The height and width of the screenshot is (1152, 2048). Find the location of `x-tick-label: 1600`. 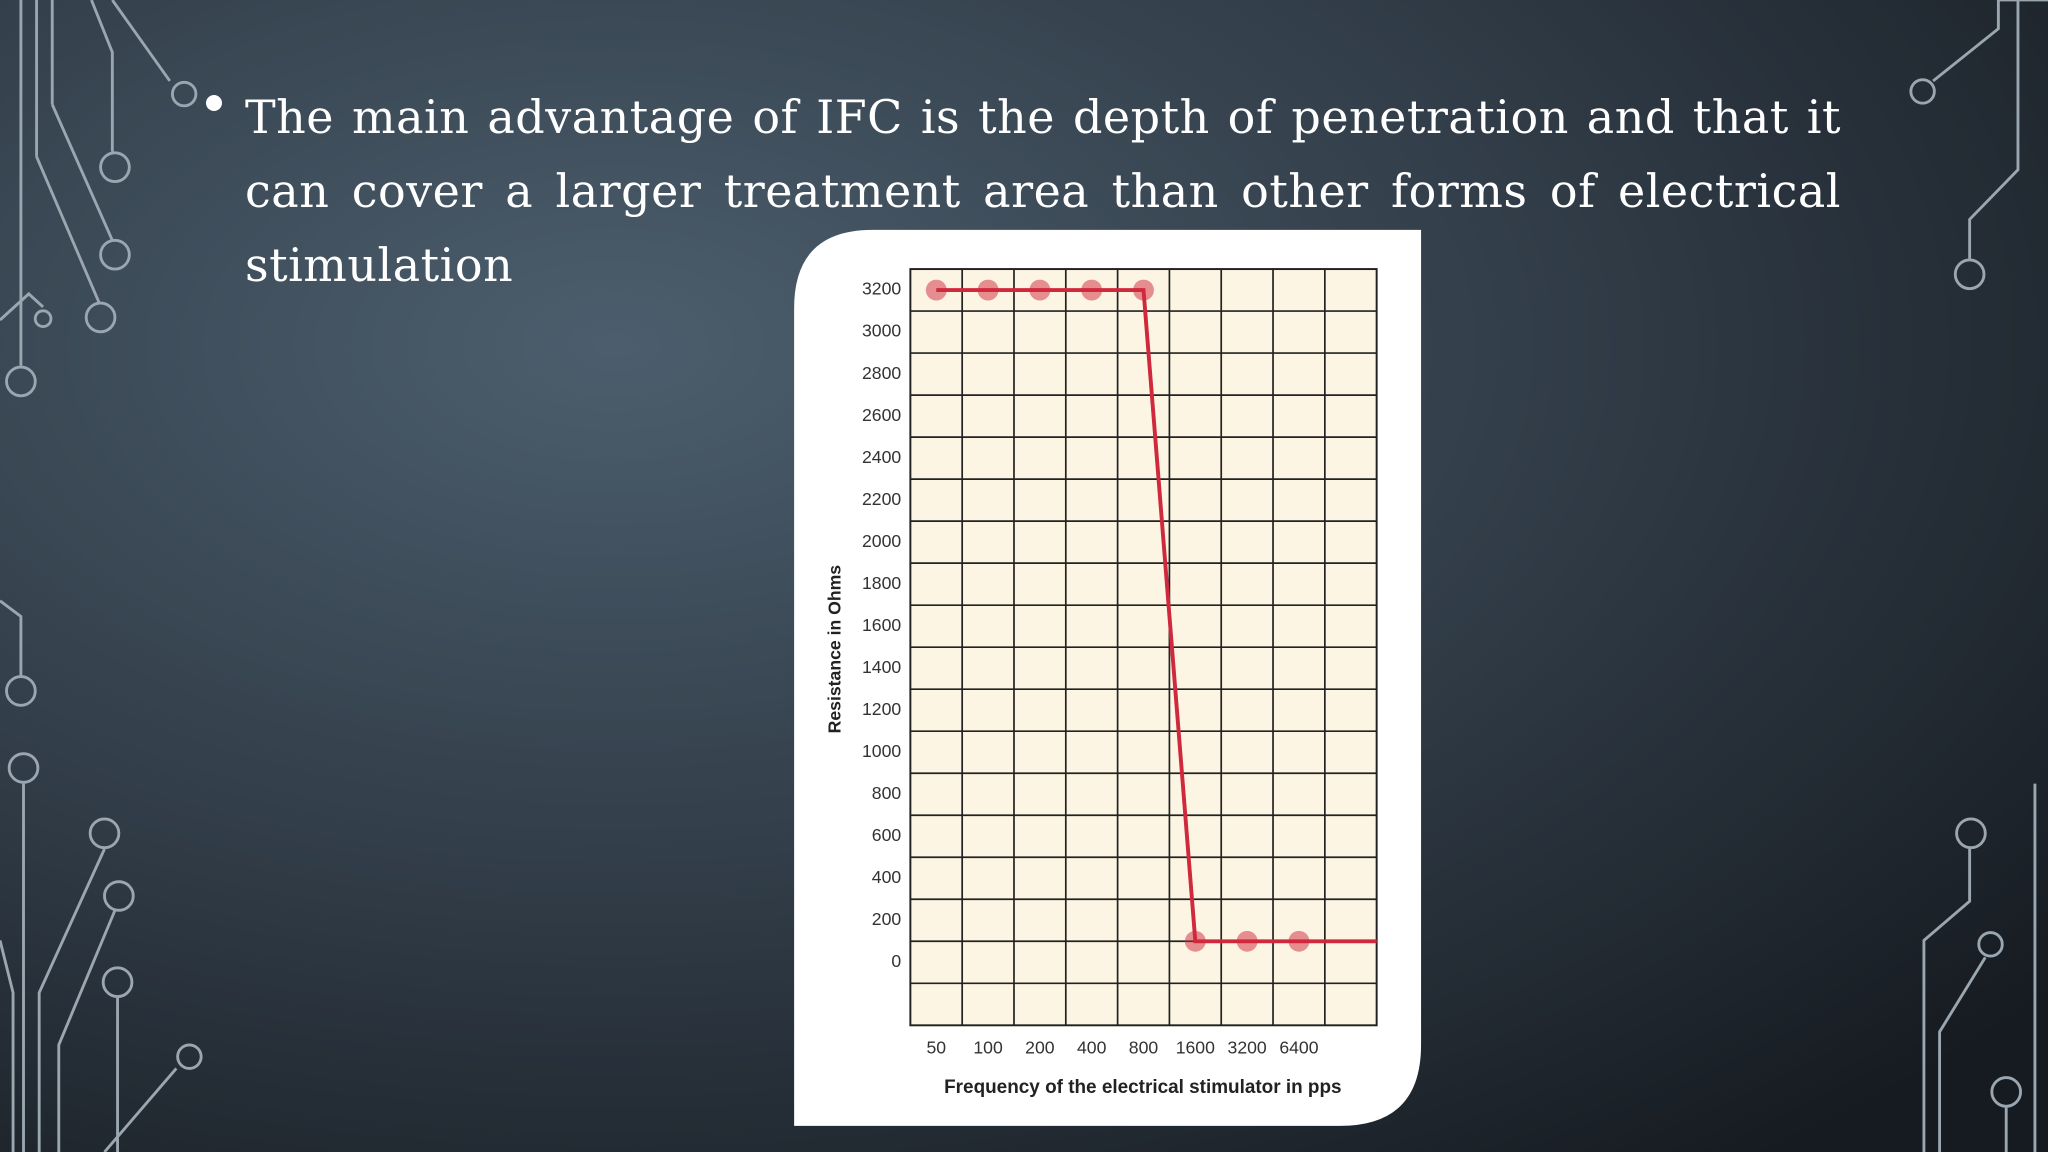

x-tick-label: 1600 is located at coordinates (1195, 1047).